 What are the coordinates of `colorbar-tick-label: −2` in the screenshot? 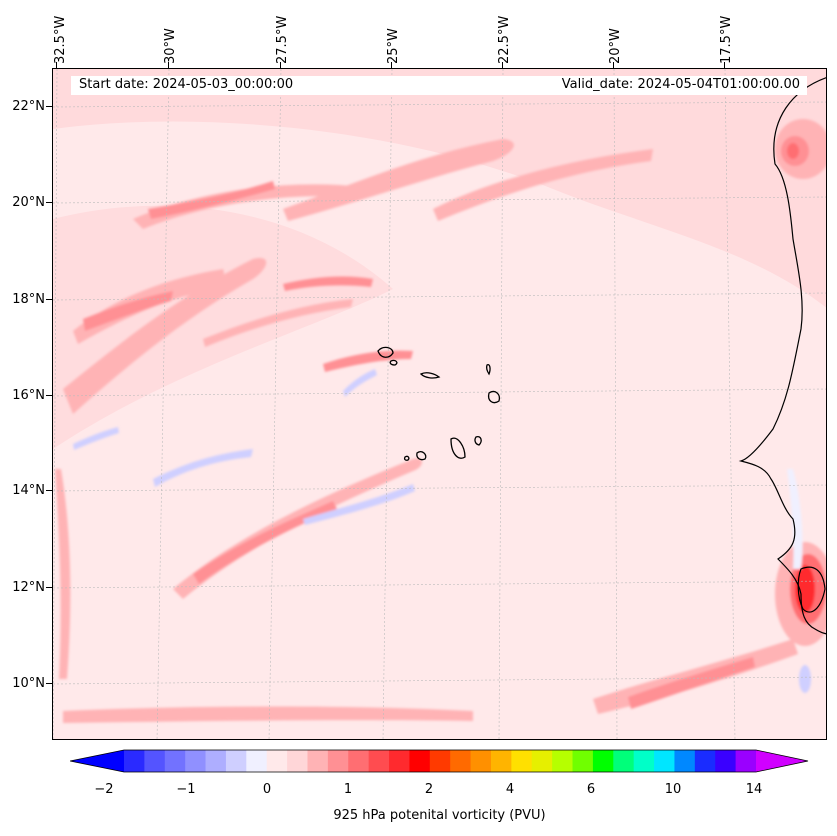 It's located at (104, 789).